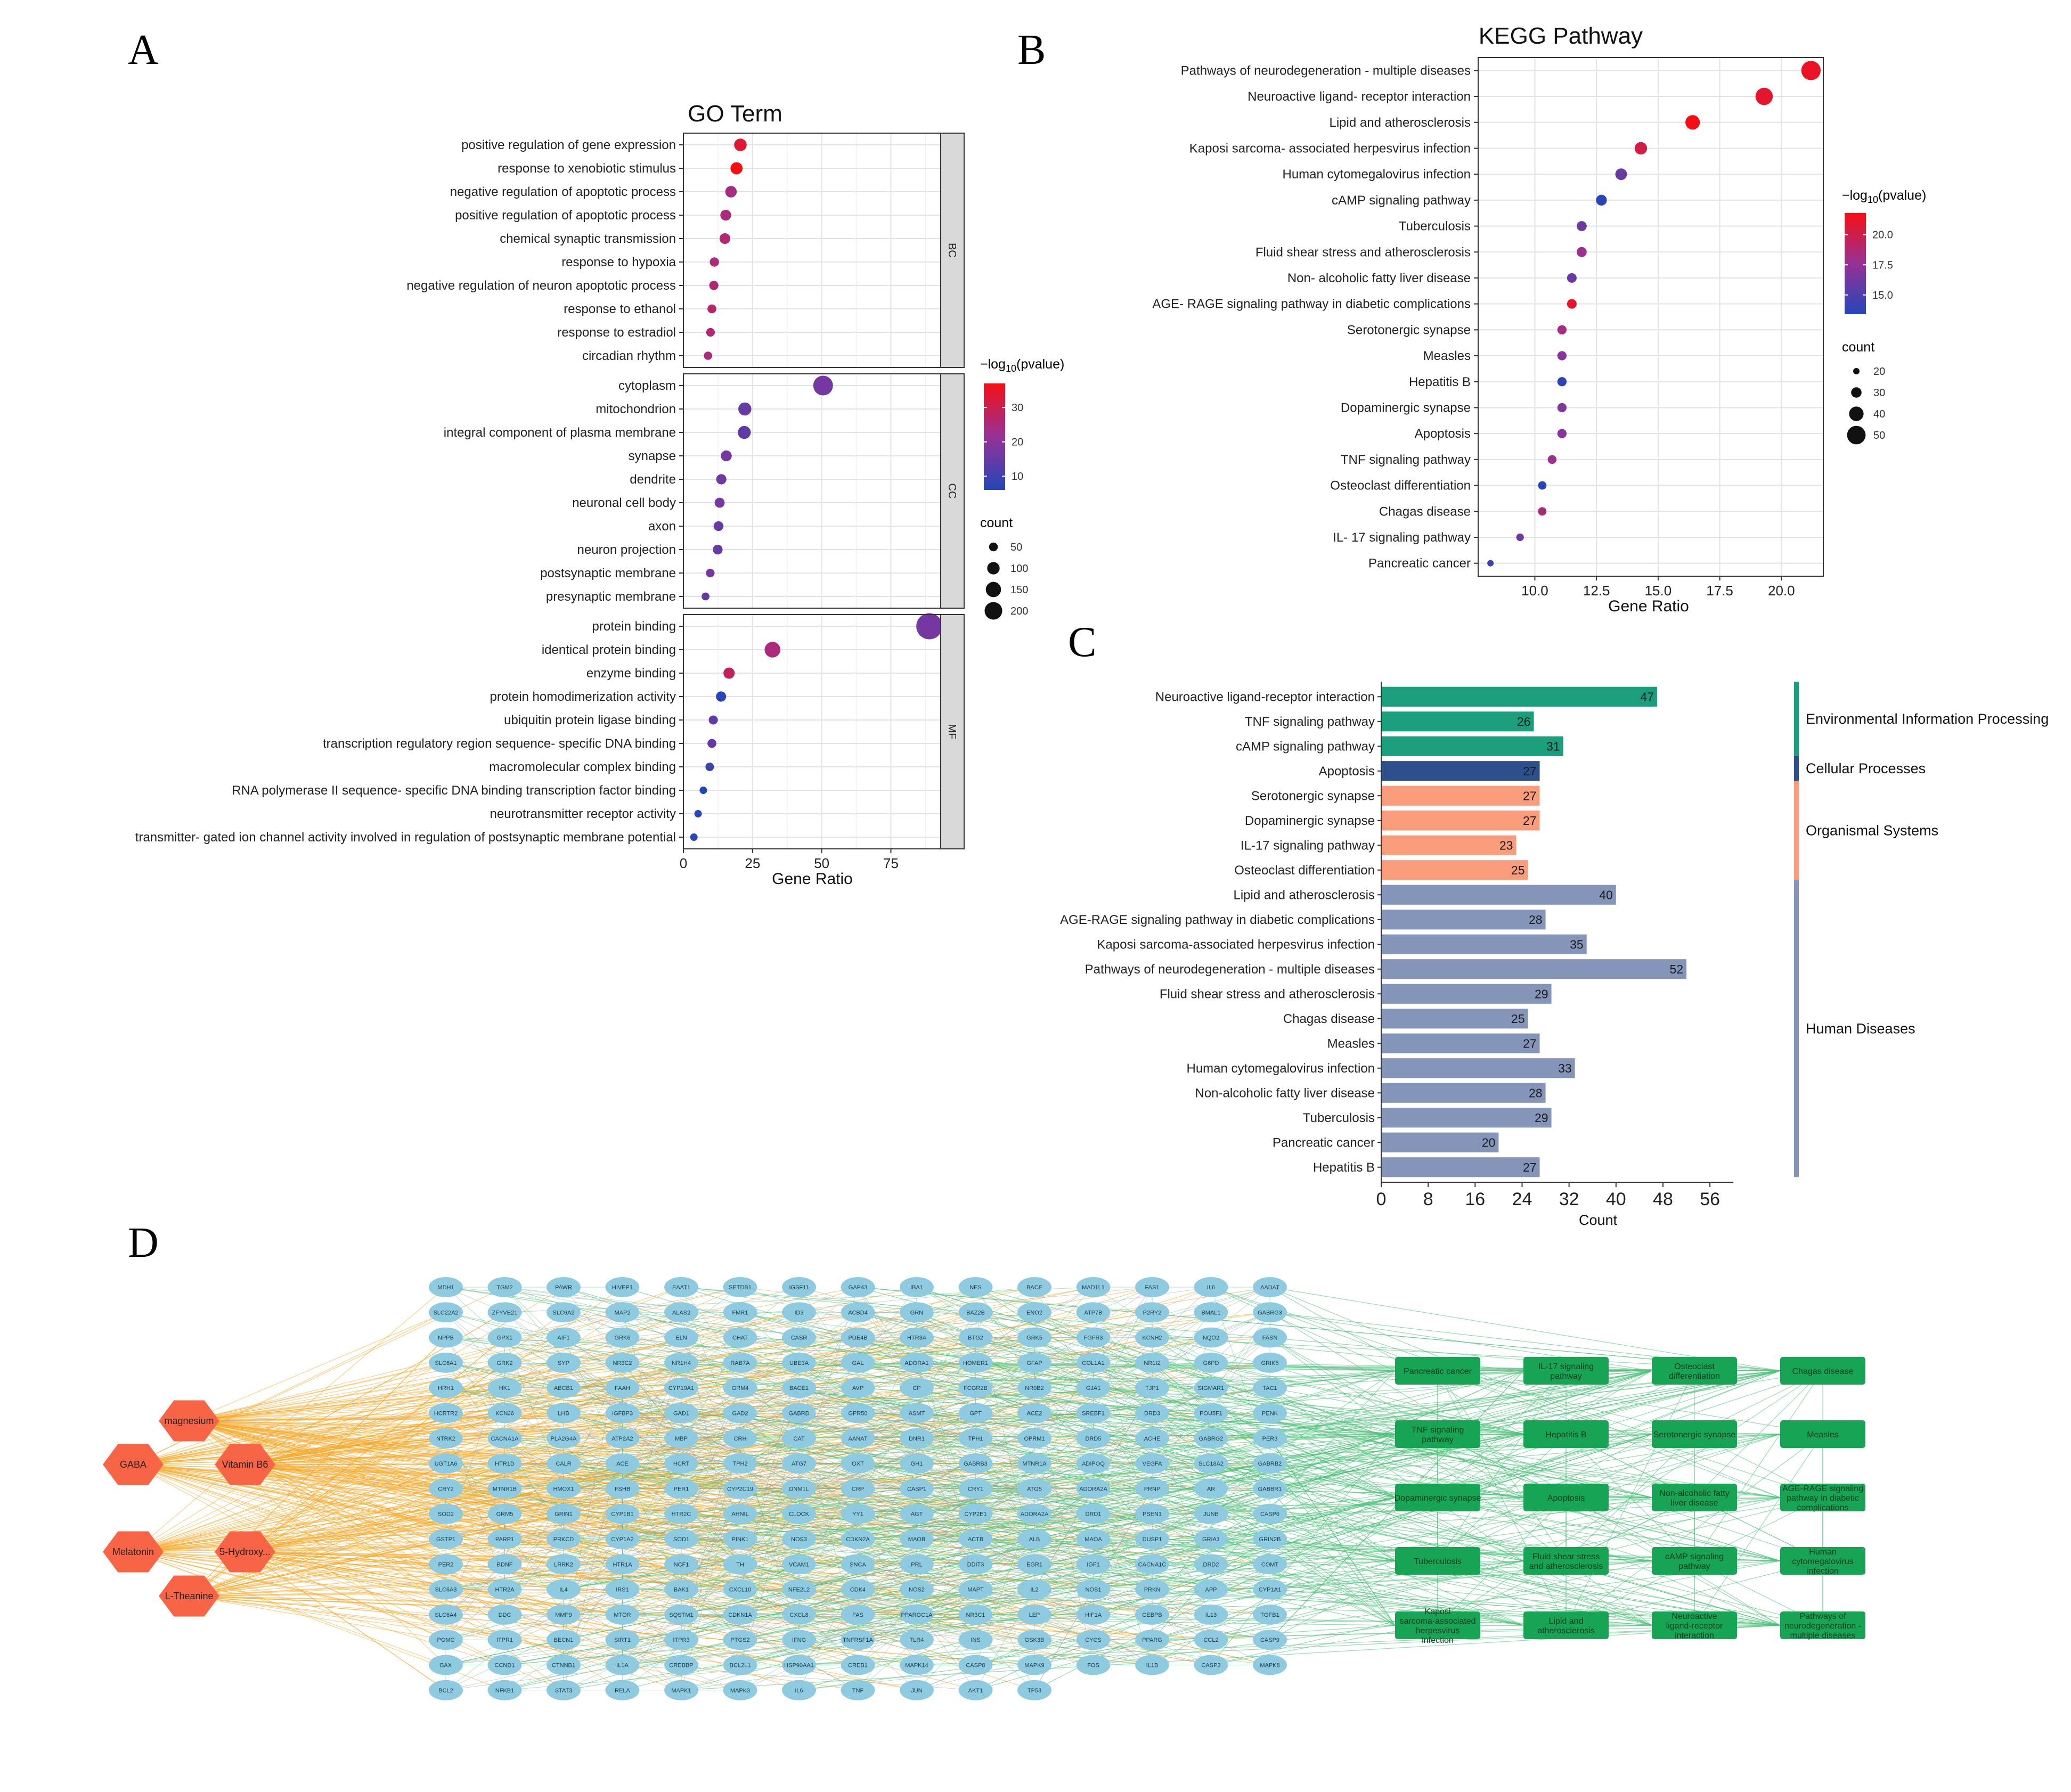 The height and width of the screenshot is (1792, 2071). Describe the element at coordinates (858, 1313) in the screenshot. I see `target-label: ACBD4` at that location.